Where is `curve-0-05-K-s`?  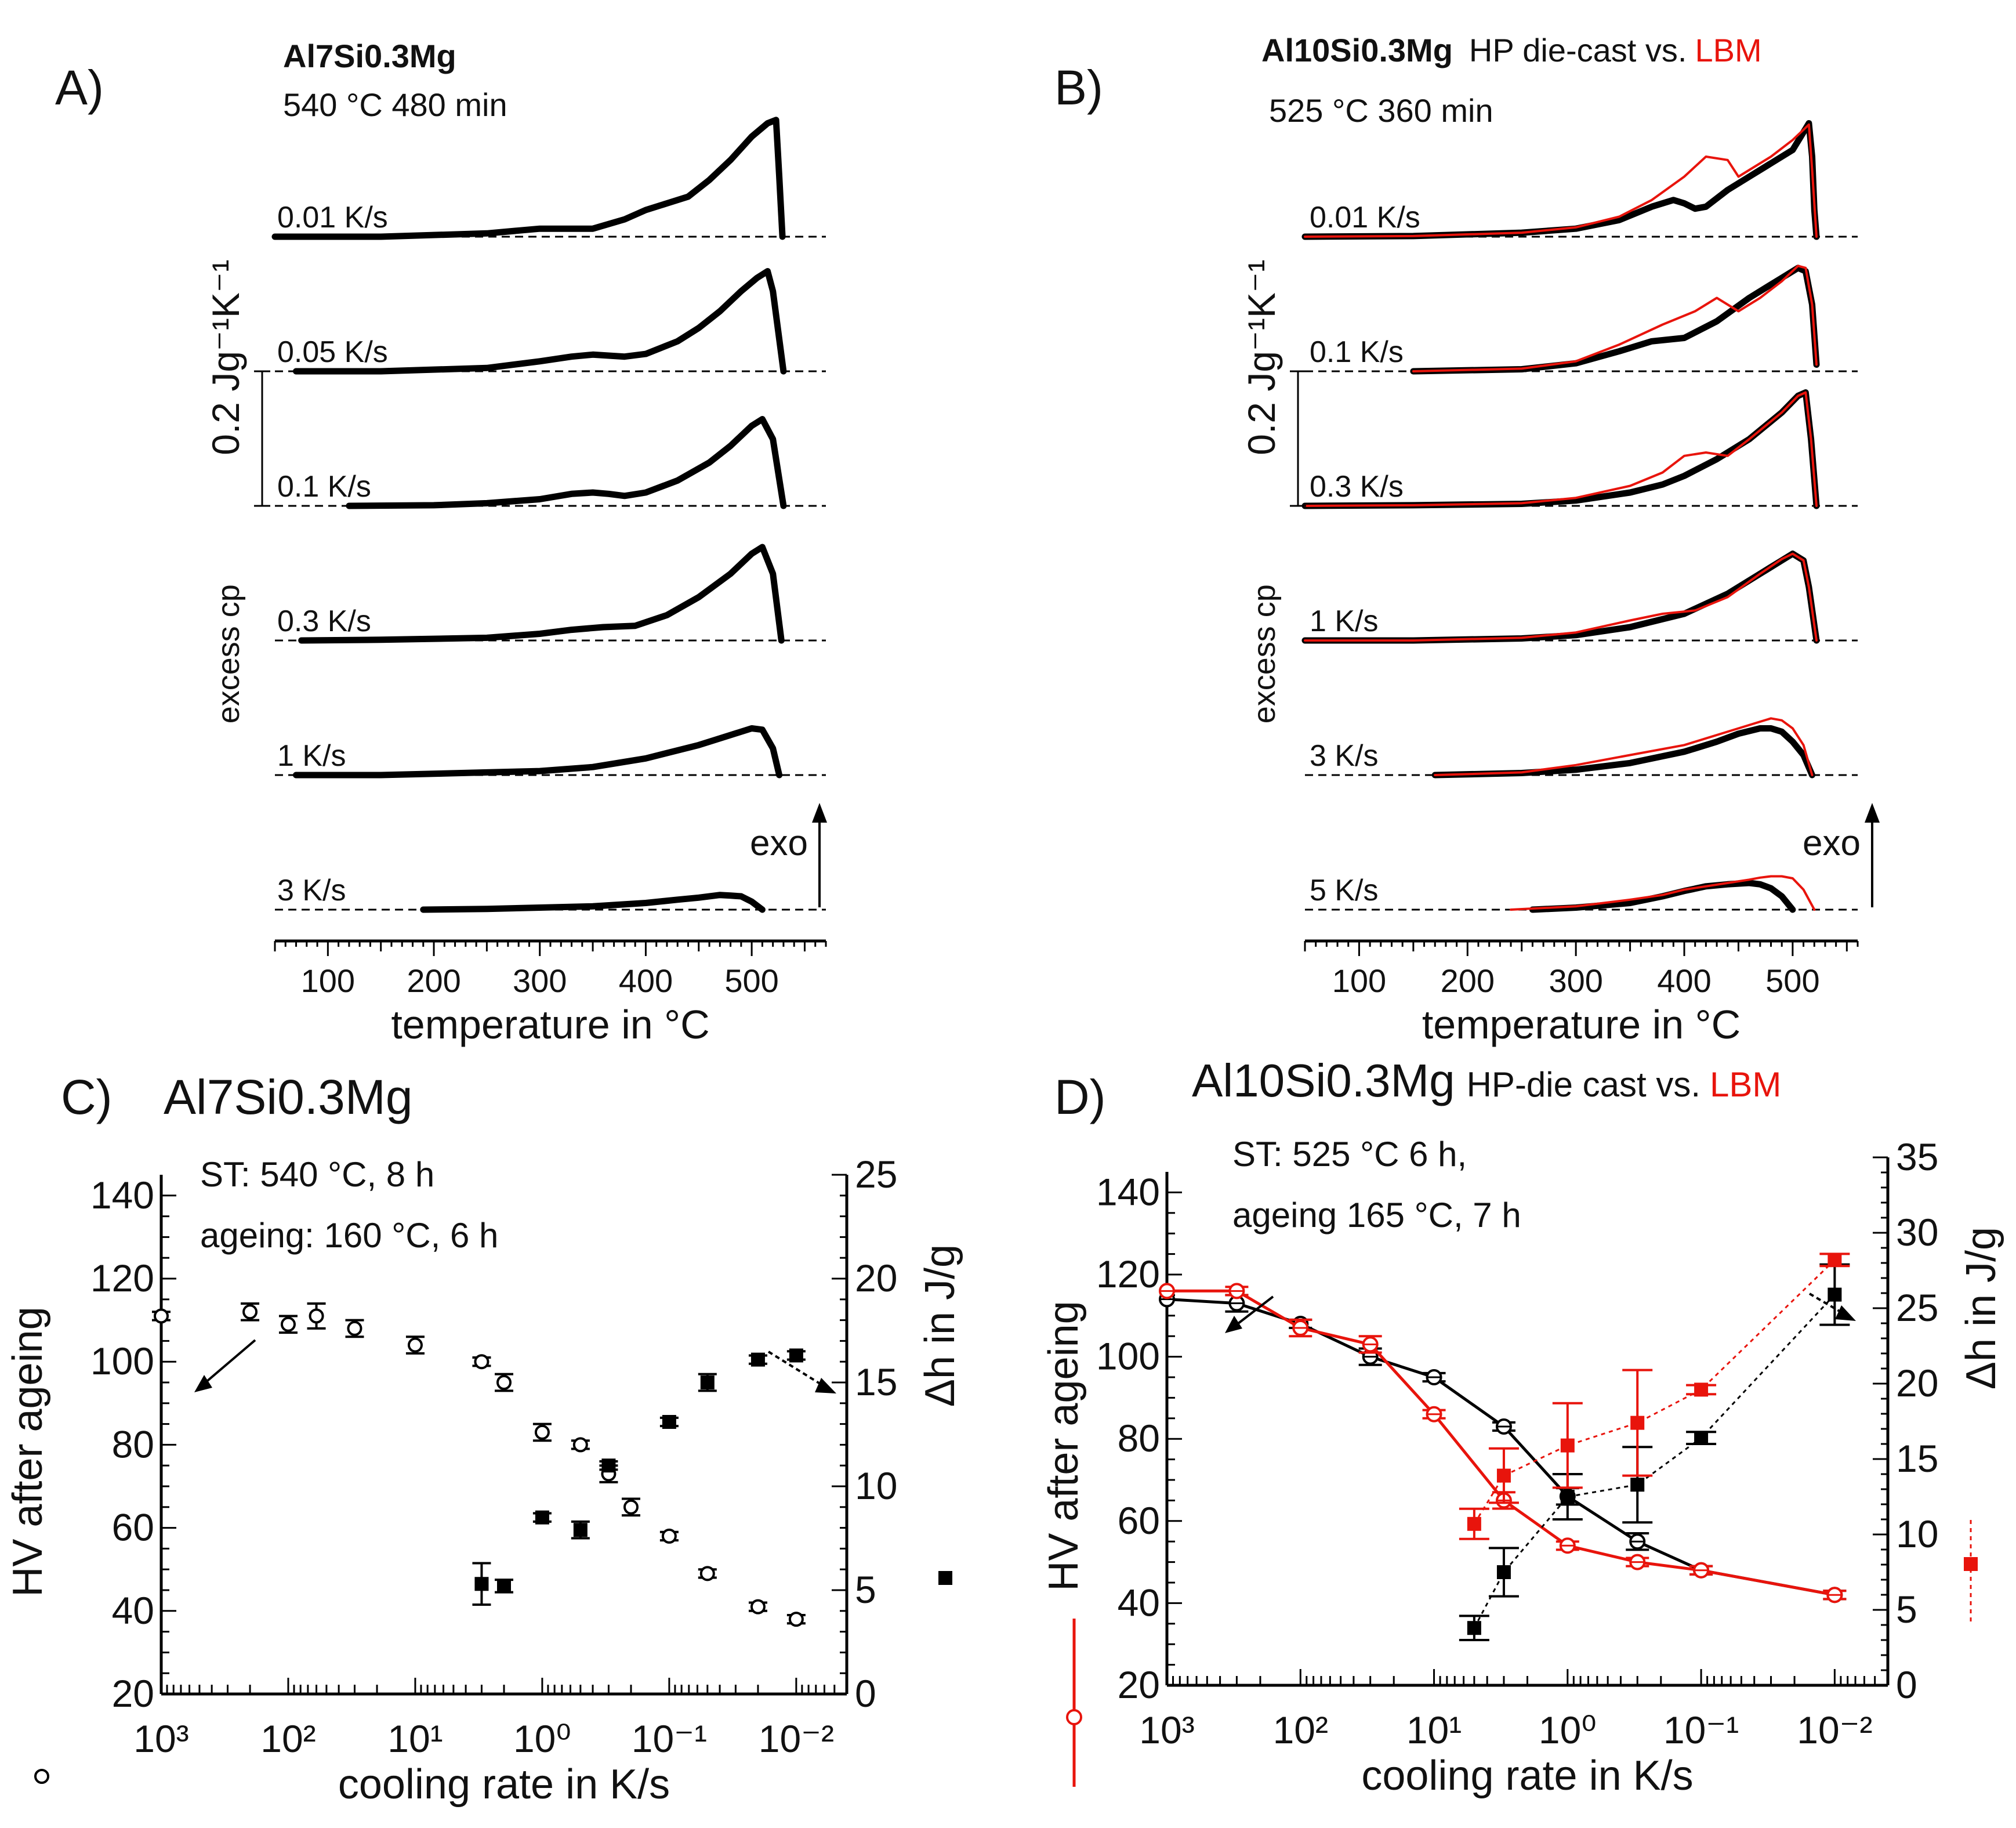
curve-0-05-K-s is located at coordinates (540, 321).